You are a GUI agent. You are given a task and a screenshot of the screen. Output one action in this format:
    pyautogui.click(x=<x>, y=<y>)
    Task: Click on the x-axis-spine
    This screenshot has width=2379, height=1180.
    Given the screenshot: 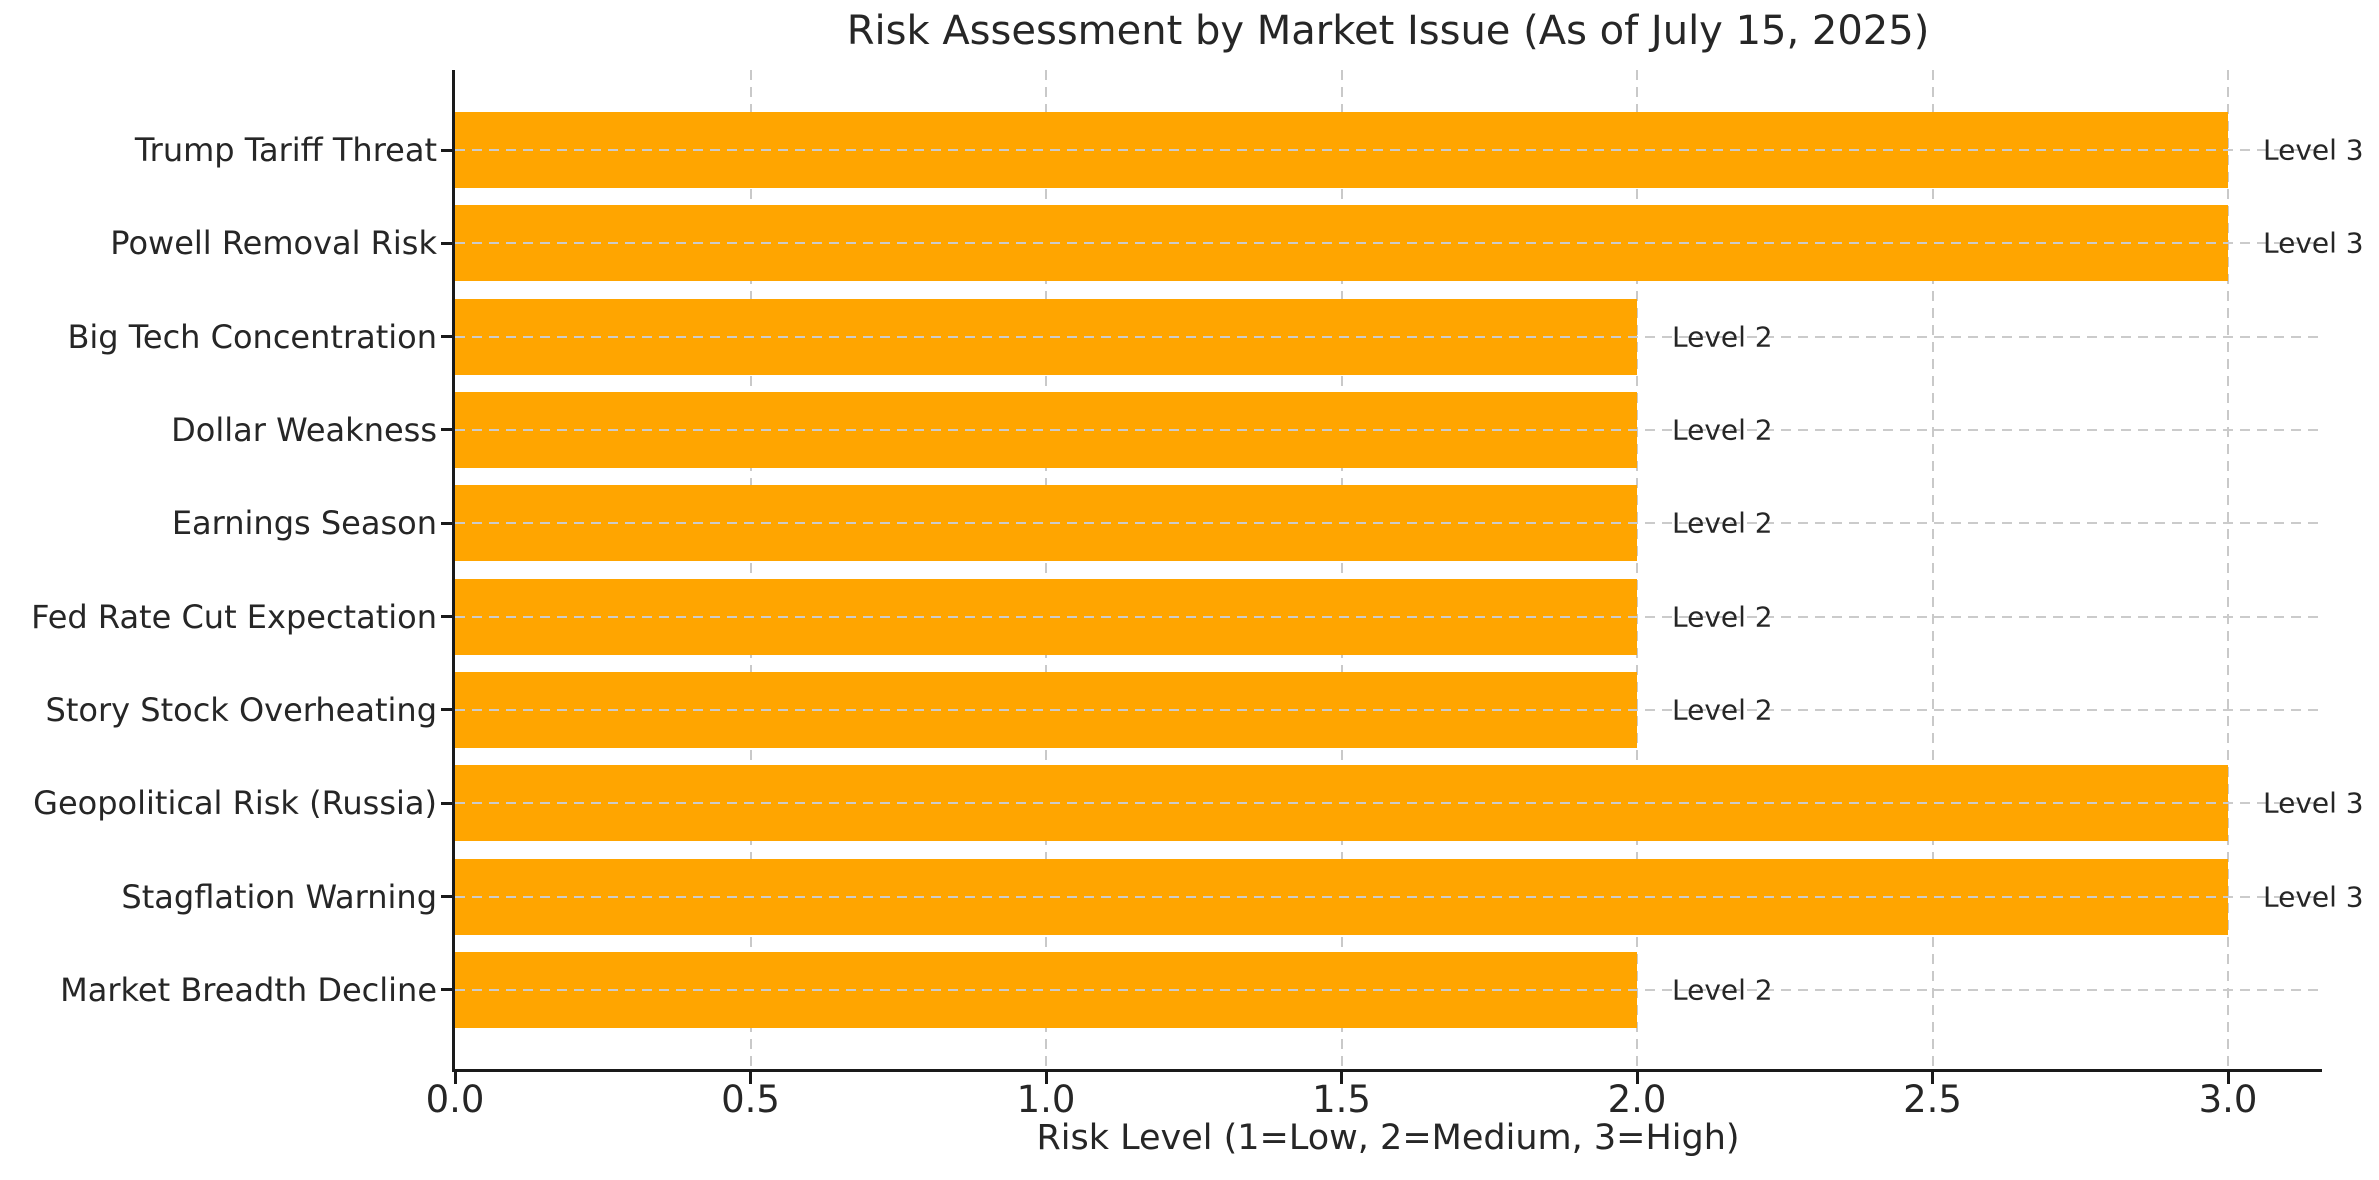 What is the action you would take?
    pyautogui.click(x=1387, y=1070)
    